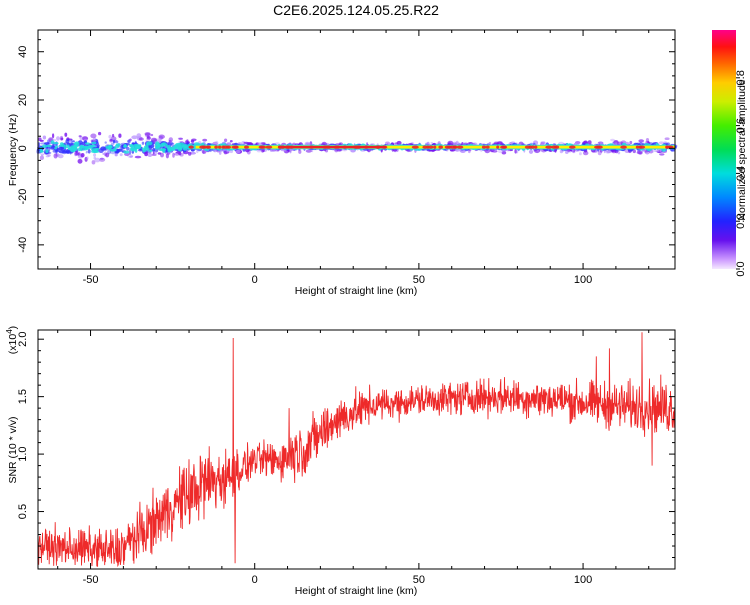 This screenshot has width=750, height=605. What do you see at coordinates (91, 580) in the screenshot?
I see `snr-x-tick-label: -50` at bounding box center [91, 580].